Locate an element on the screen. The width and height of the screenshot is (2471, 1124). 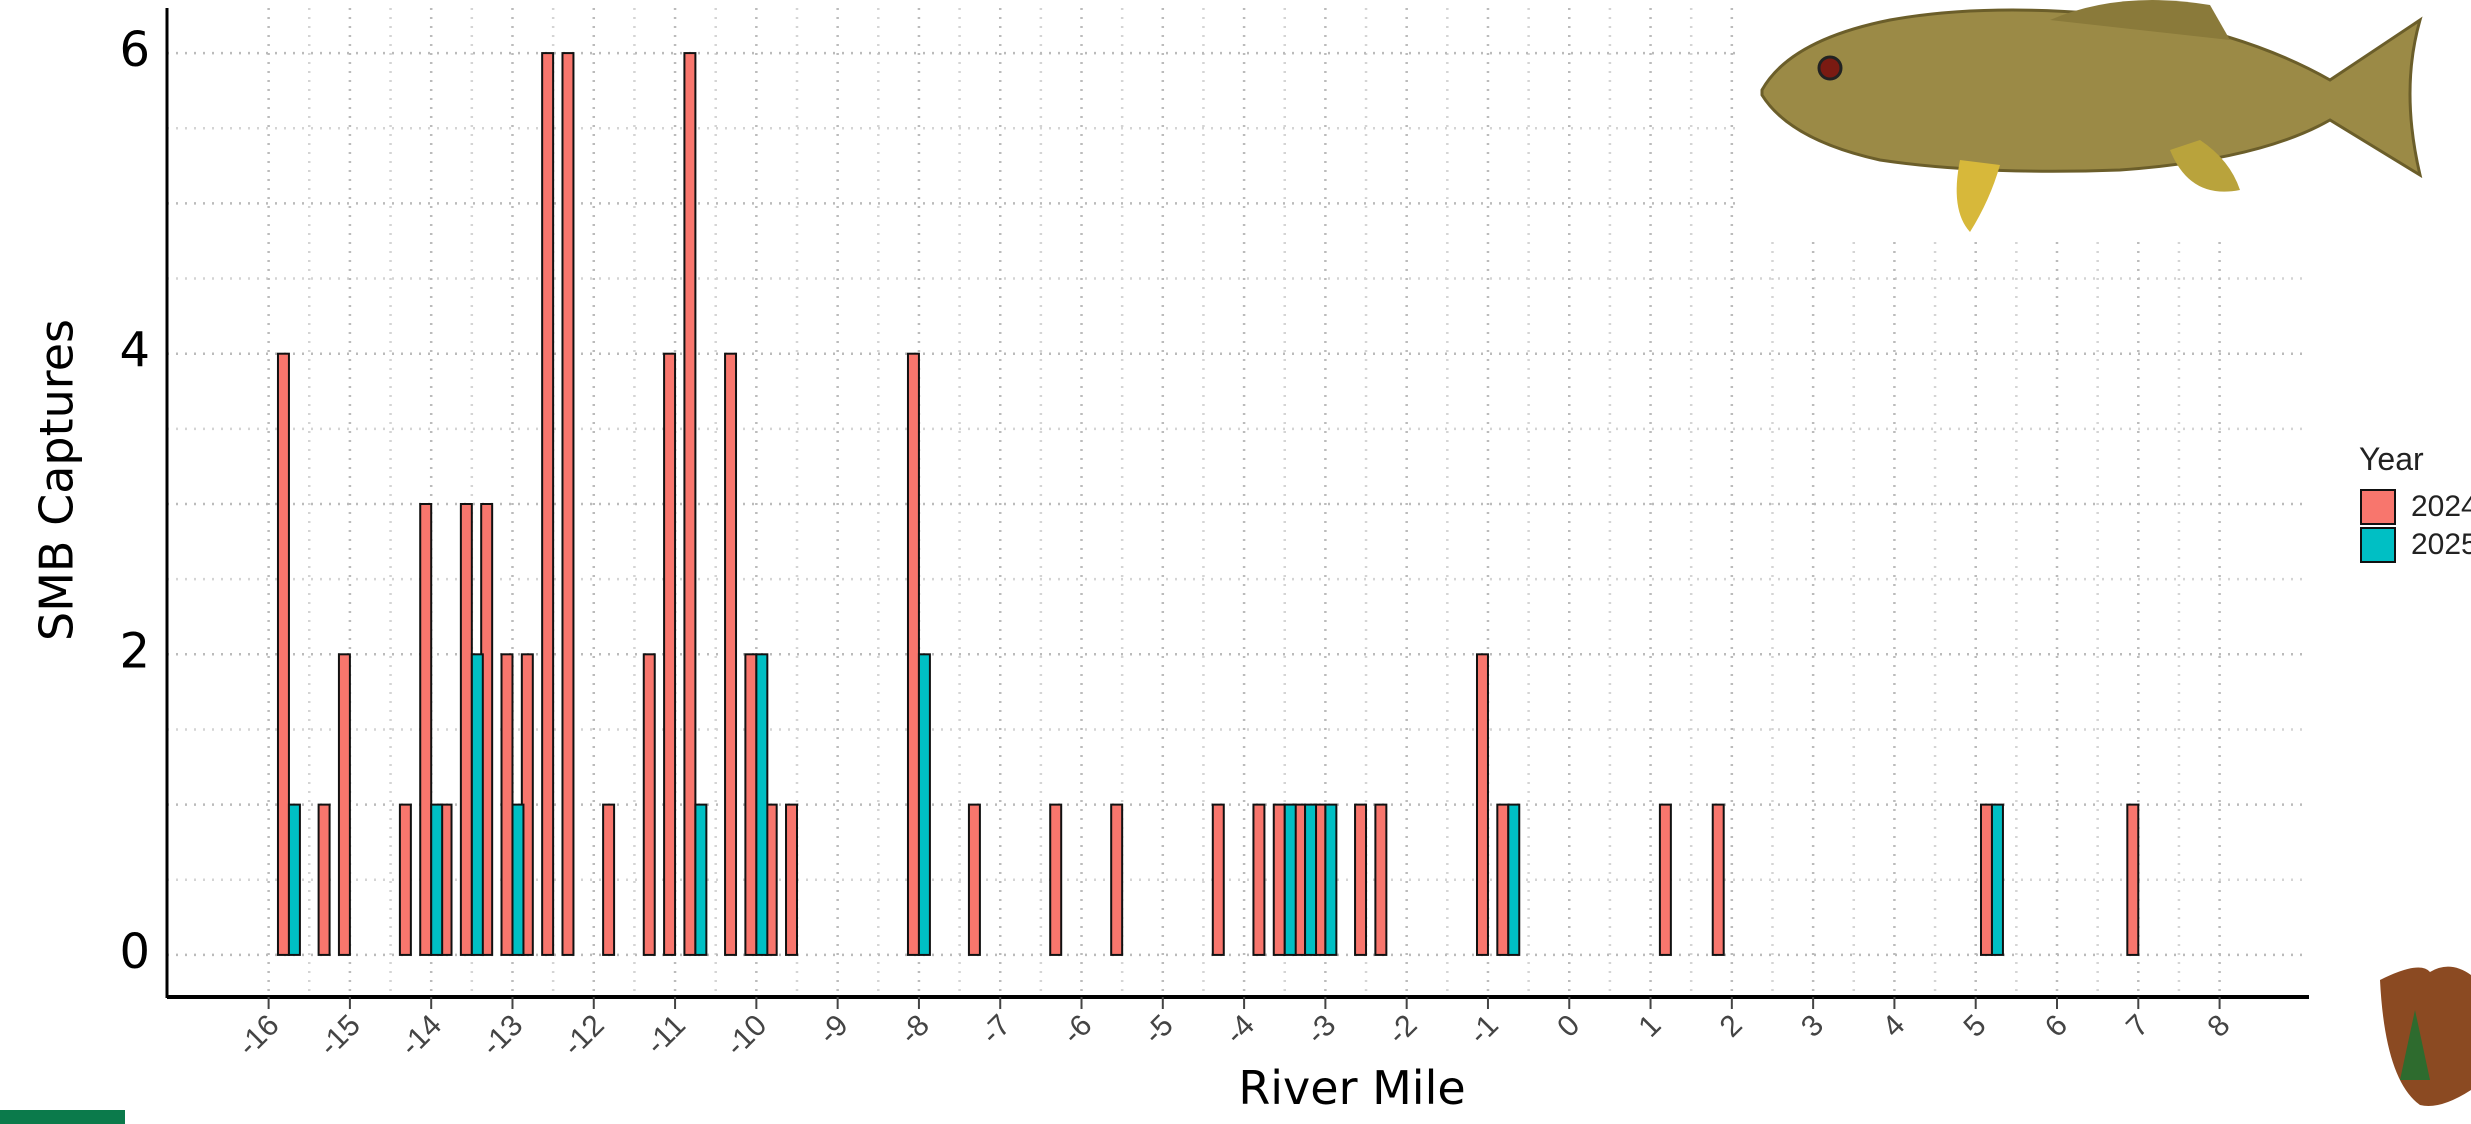
x-tick-label: -5 is located at coordinates (1159, 1030).